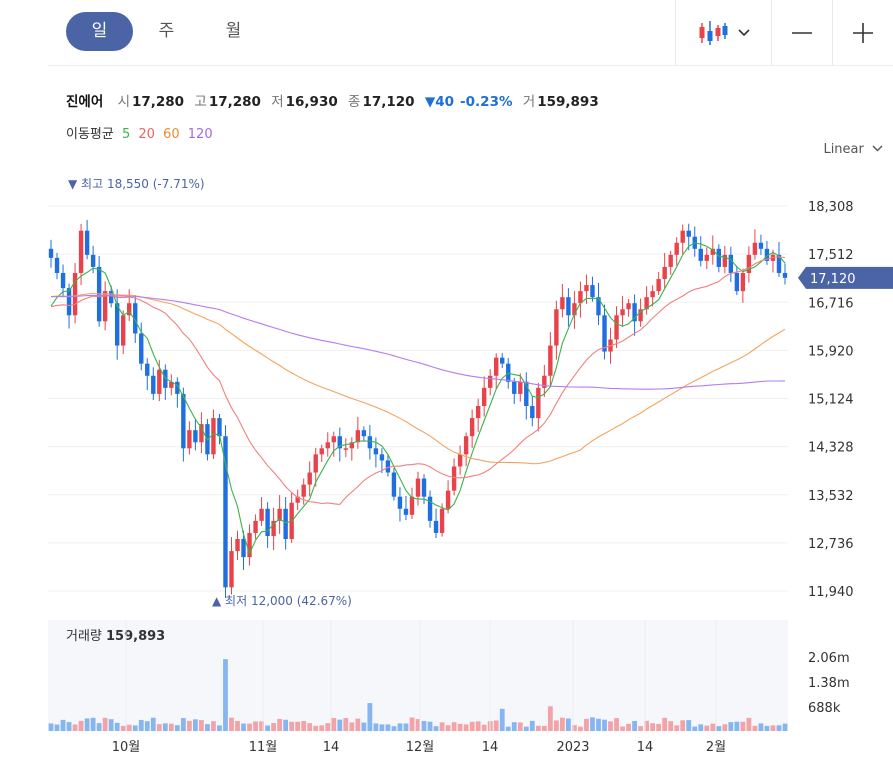 The image size is (893, 763). What do you see at coordinates (166, 31) in the screenshot?
I see `tab-week: 주` at bounding box center [166, 31].